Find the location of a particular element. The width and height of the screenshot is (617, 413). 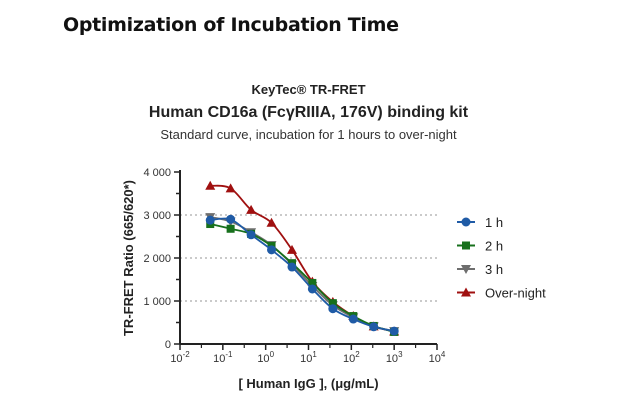

y-tick-label: 1 000 is located at coordinates (157, 302).